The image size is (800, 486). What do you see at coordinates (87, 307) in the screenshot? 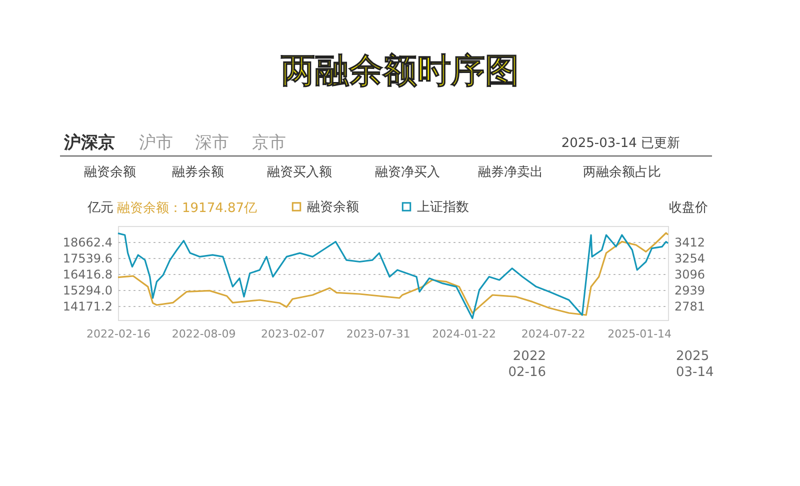
I see `y-tick-label: 14171.2` at bounding box center [87, 307].